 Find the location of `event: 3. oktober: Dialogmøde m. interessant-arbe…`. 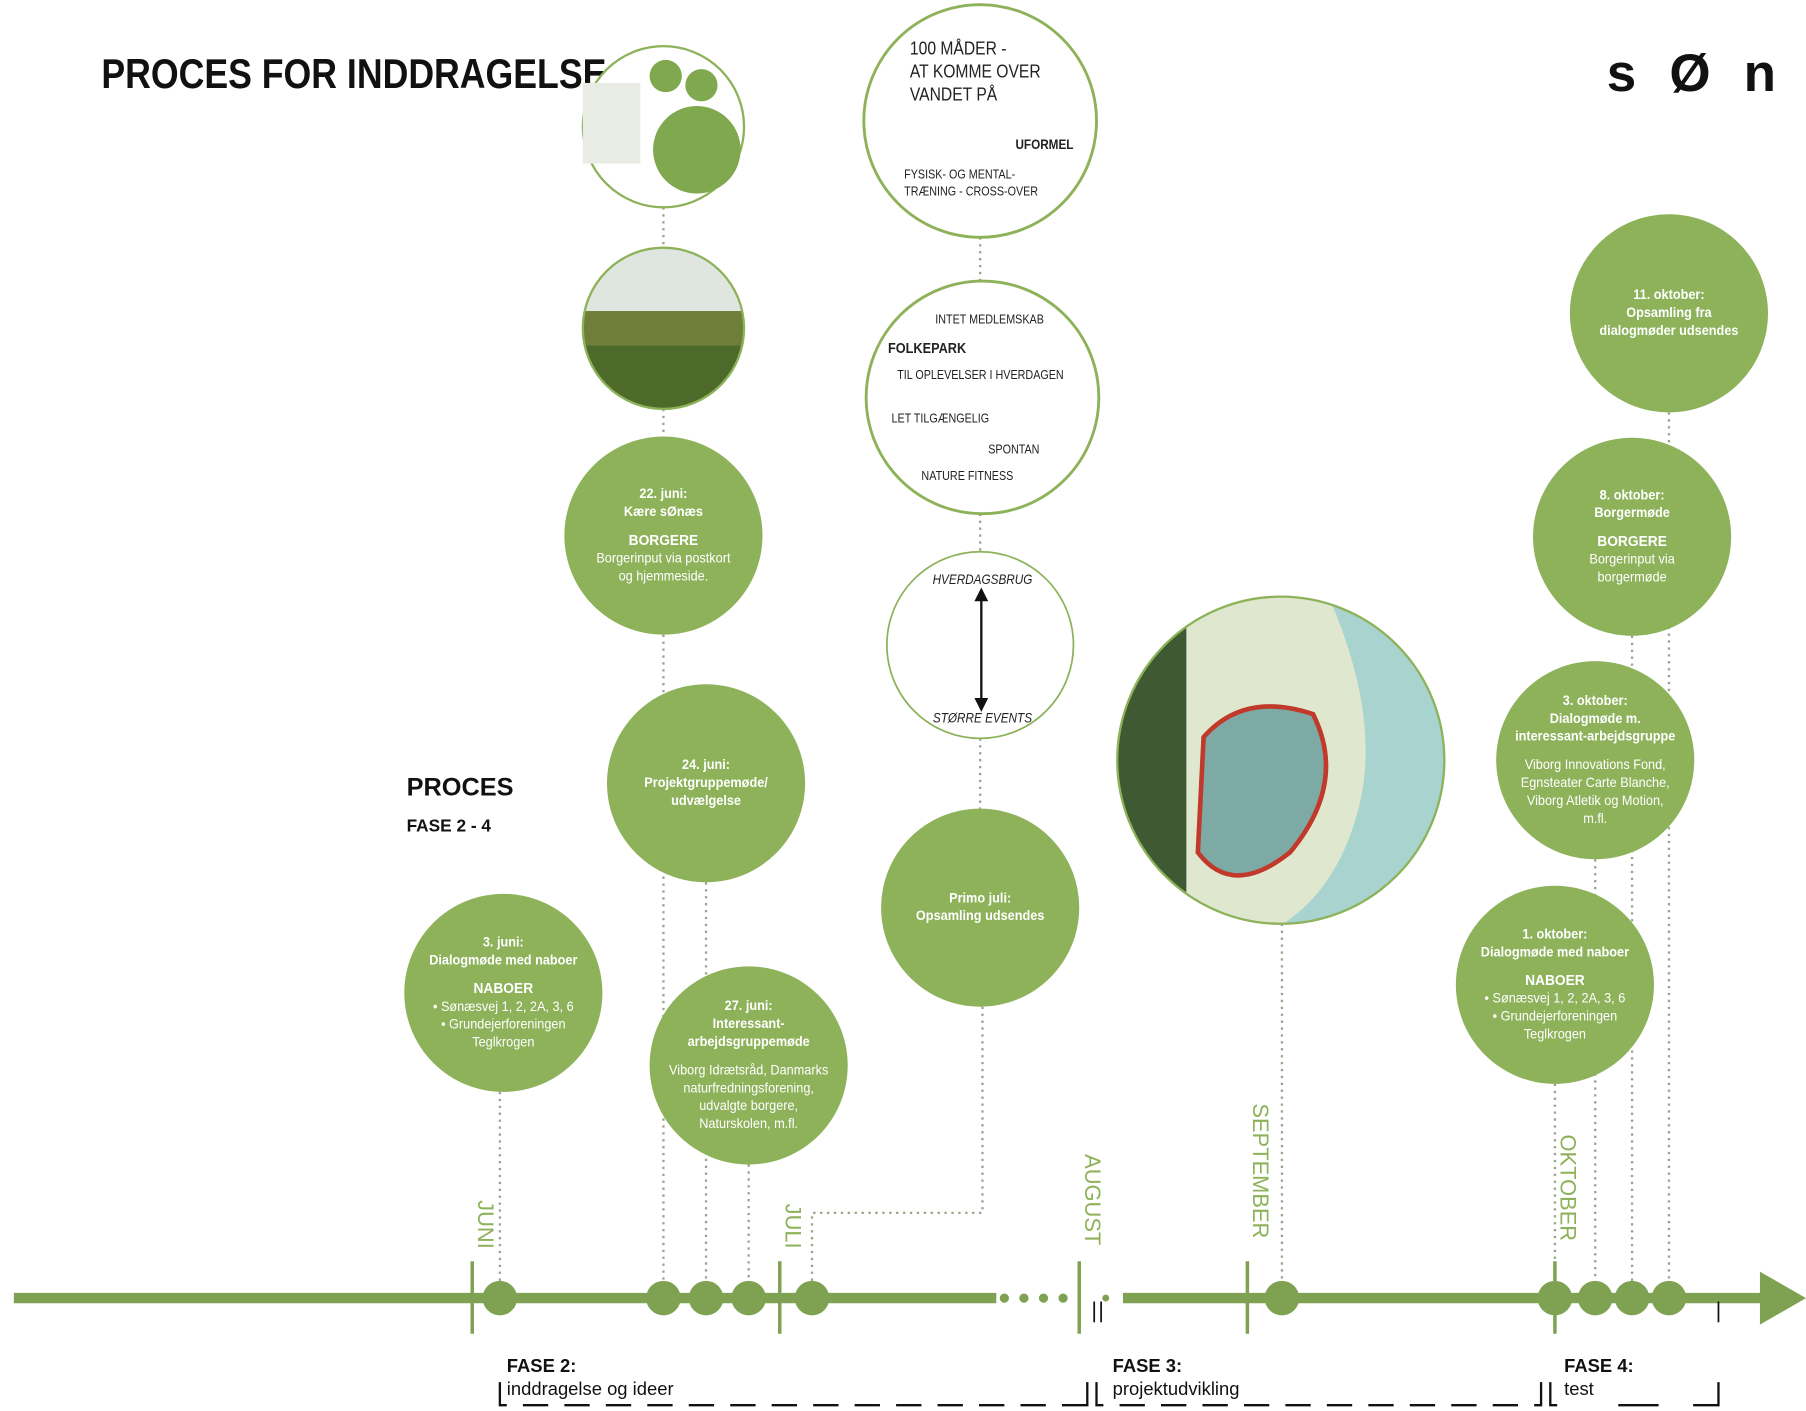

event: 3. oktober: Dialogmøde m. interessant-arbe… is located at coordinates (1595, 760).